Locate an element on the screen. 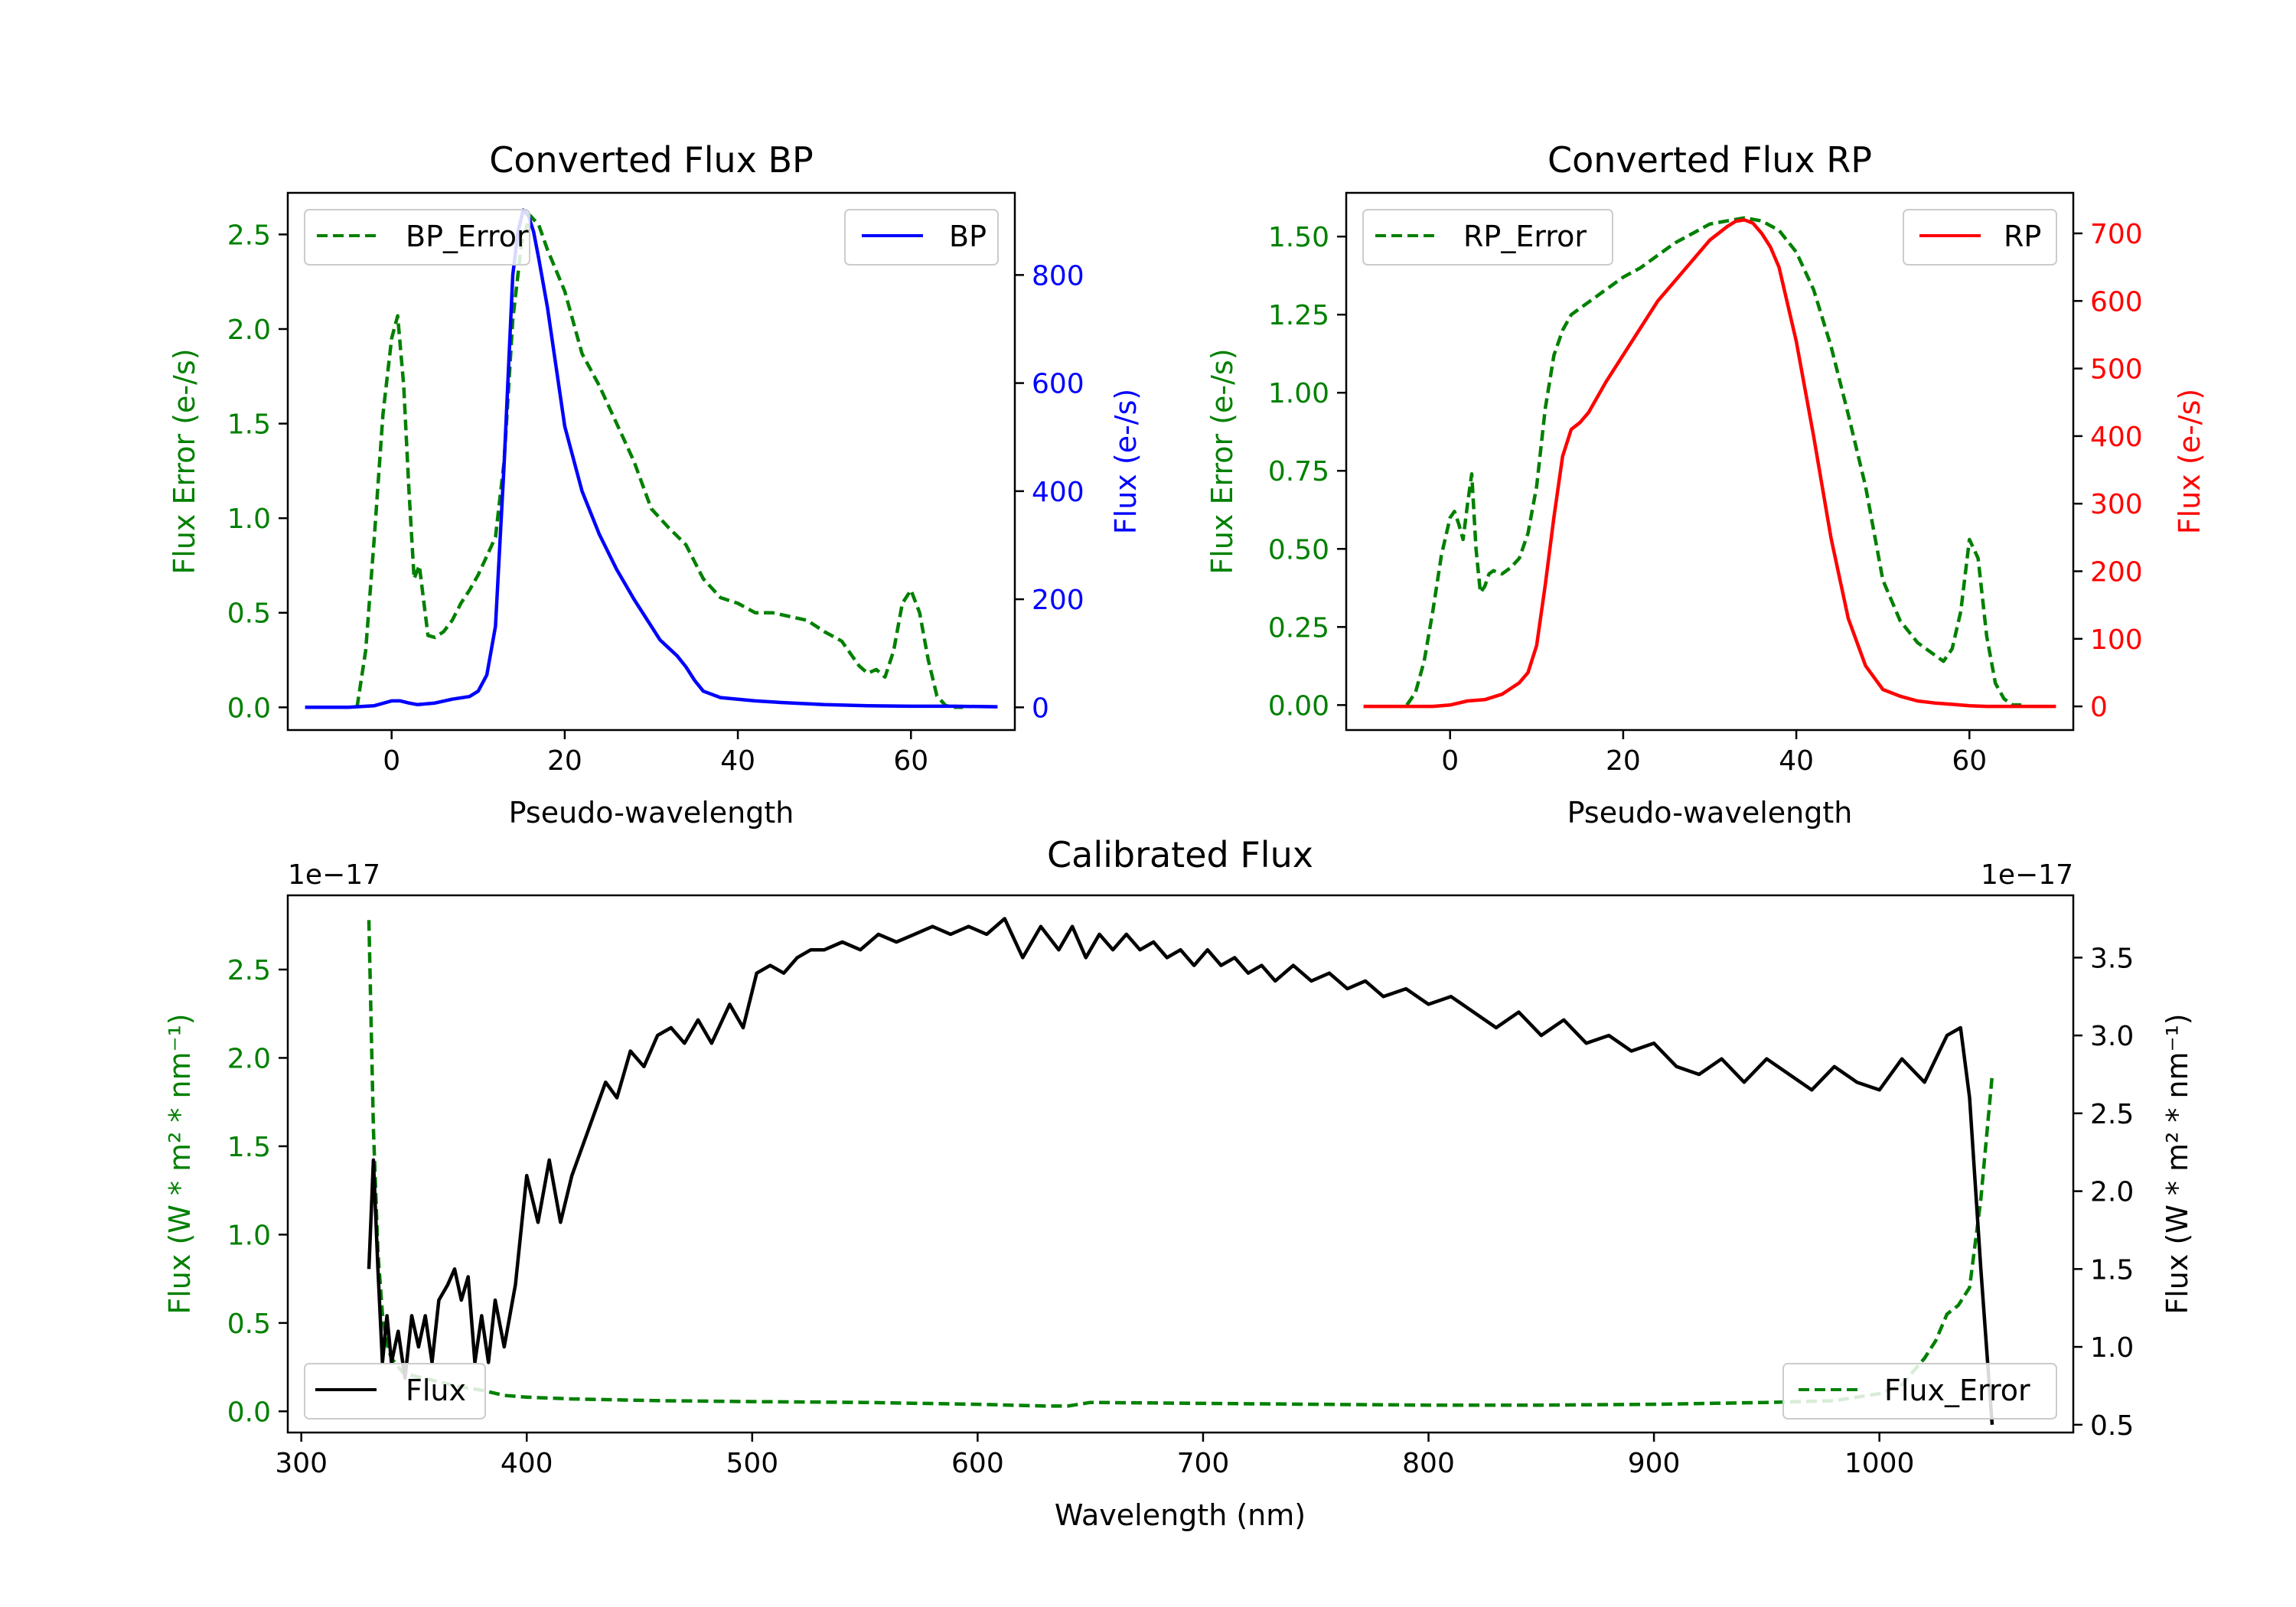  bp-ytick-right-label: 0 is located at coordinates (1040, 708).